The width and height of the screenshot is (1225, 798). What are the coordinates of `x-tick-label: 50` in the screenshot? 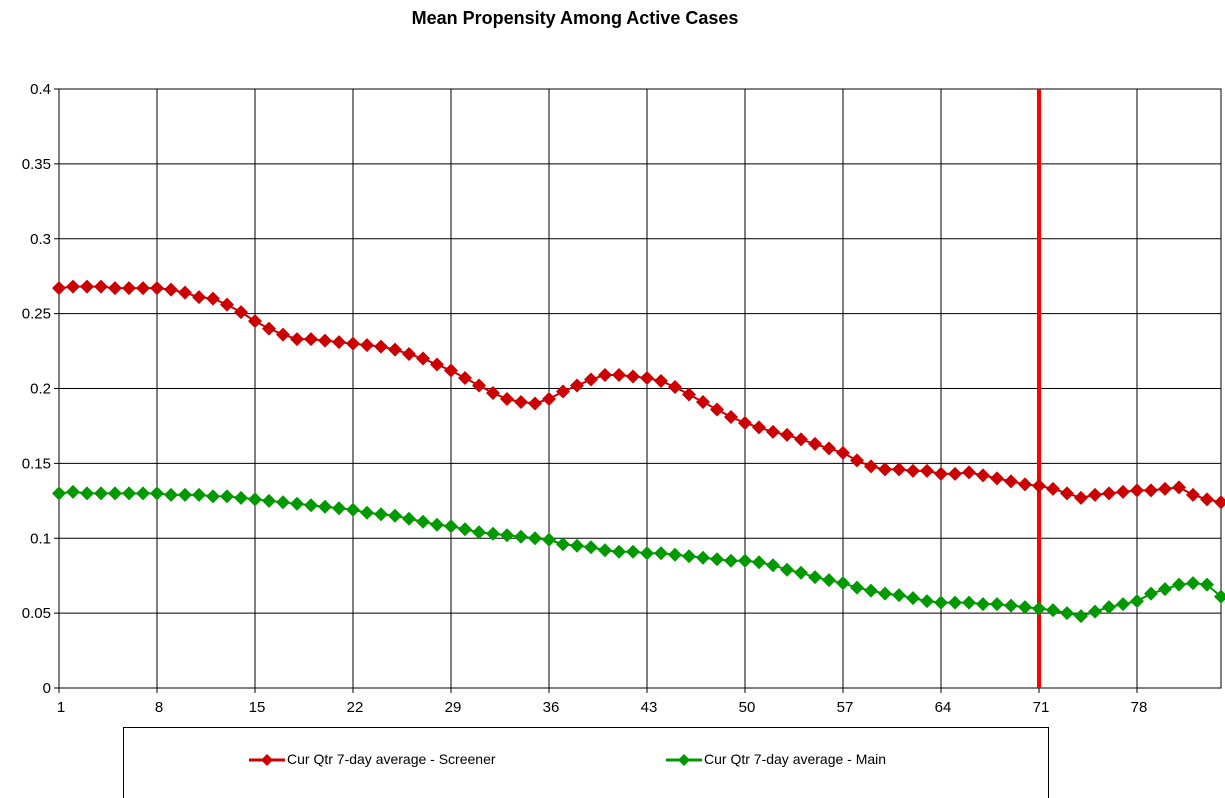 It's located at (747, 707).